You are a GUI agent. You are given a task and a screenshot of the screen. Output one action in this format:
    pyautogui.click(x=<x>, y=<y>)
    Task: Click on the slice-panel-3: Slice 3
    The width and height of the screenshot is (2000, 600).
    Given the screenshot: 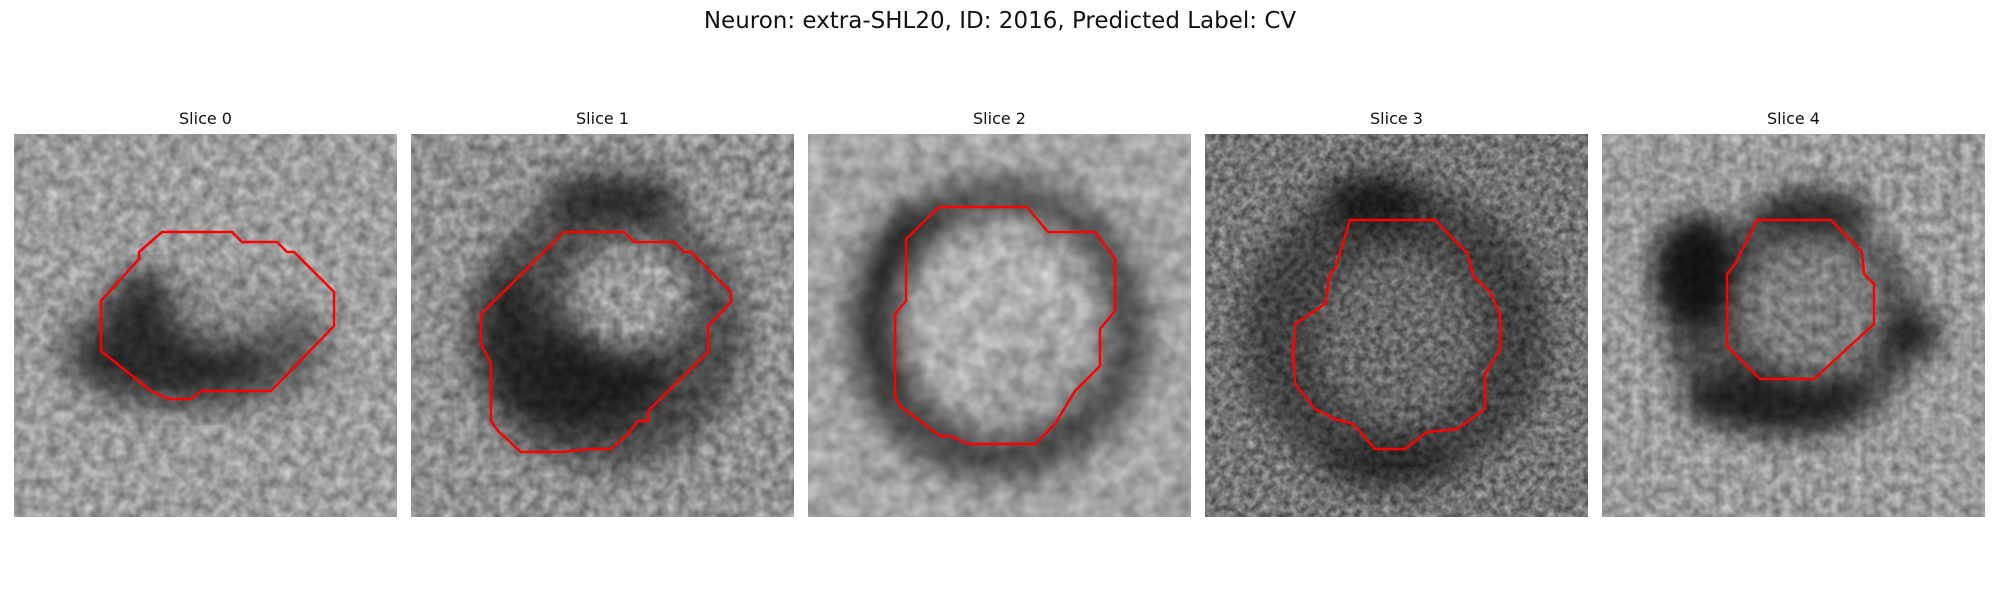 What is the action you would take?
    pyautogui.click(x=1396, y=310)
    